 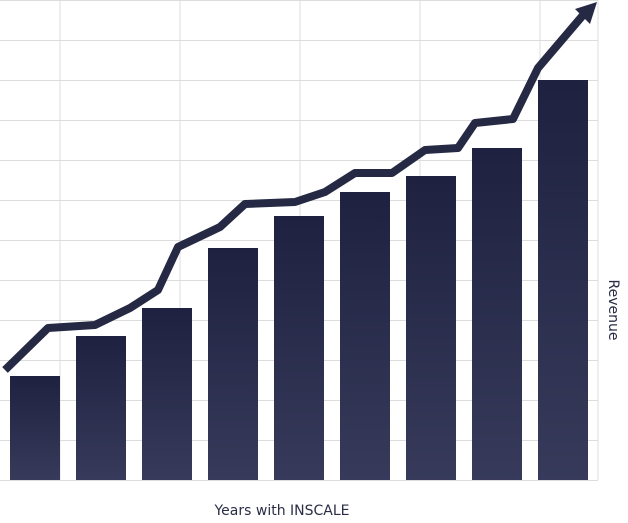 What do you see at coordinates (613, 310) in the screenshot?
I see `y-axis-label: Revenue` at bounding box center [613, 310].